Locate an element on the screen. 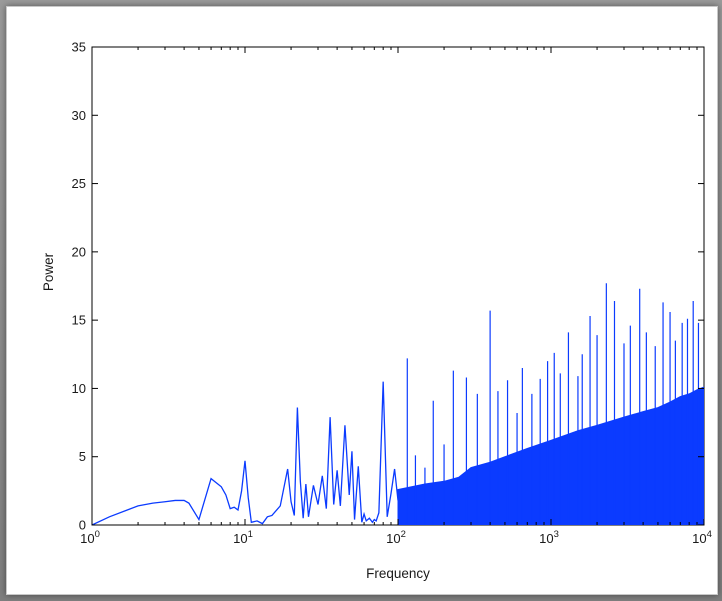  y-tick-label: 20 is located at coordinates (79, 251).